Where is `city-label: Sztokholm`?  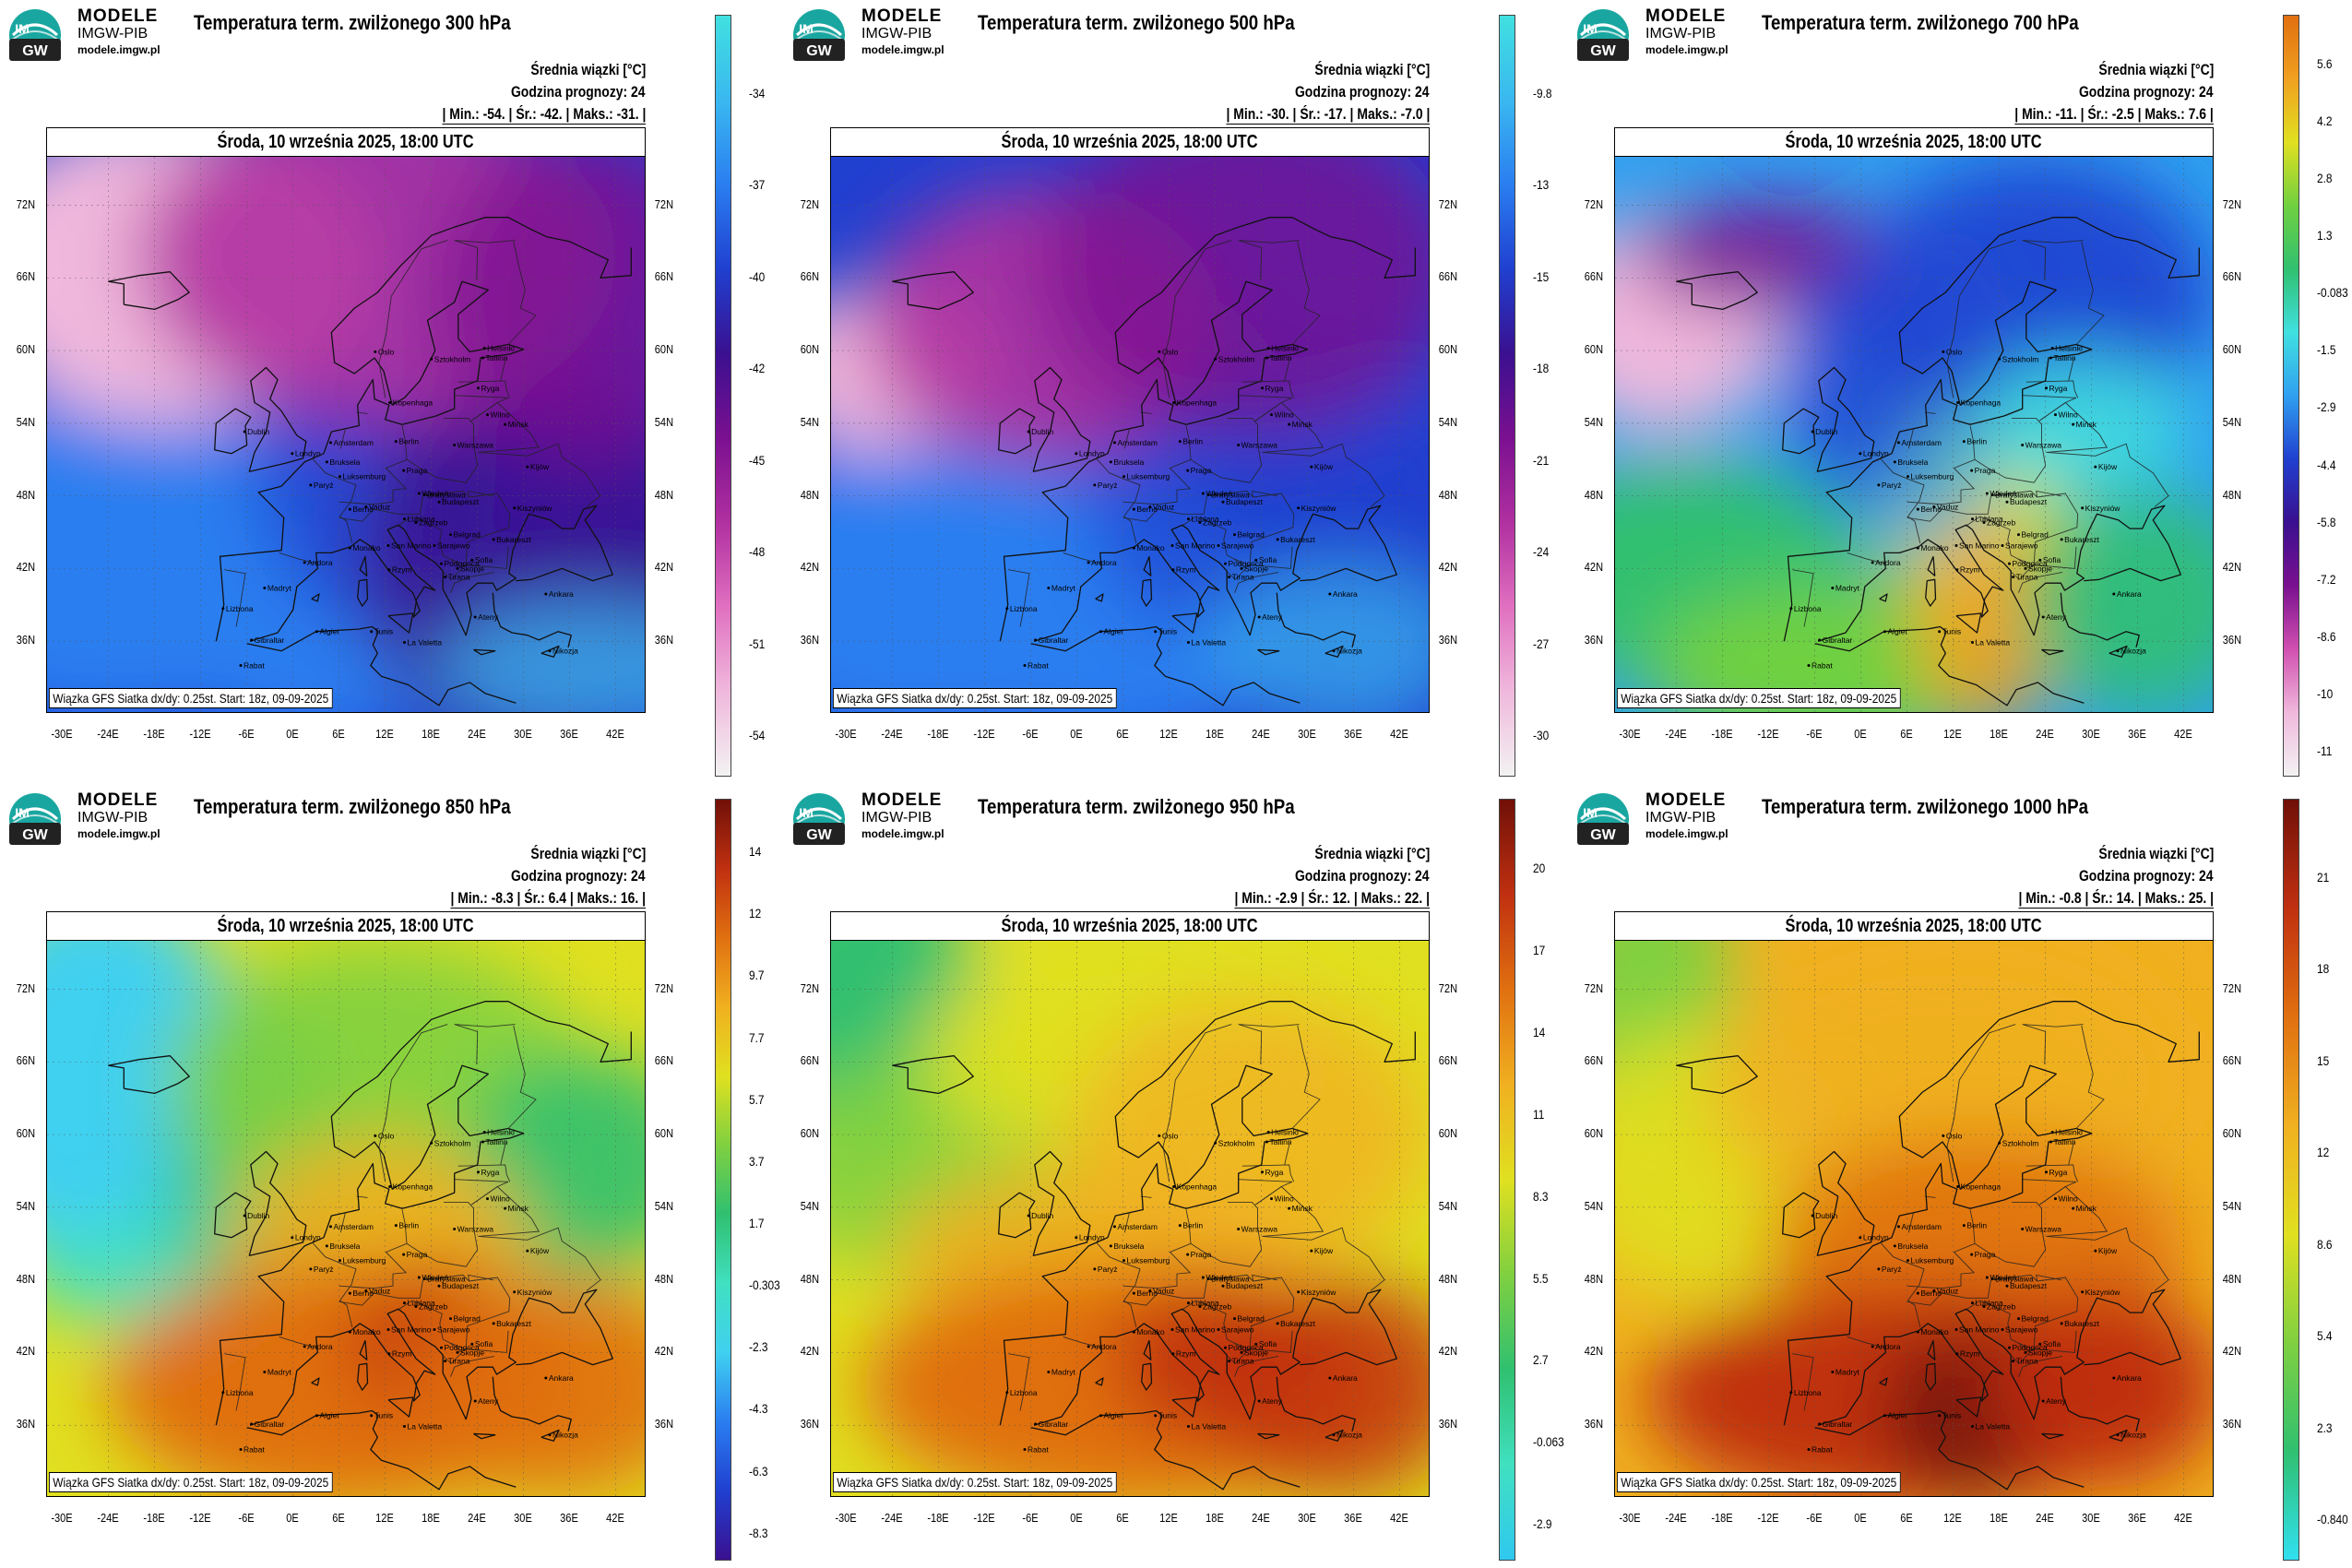 city-label: Sztokholm is located at coordinates (2020, 358).